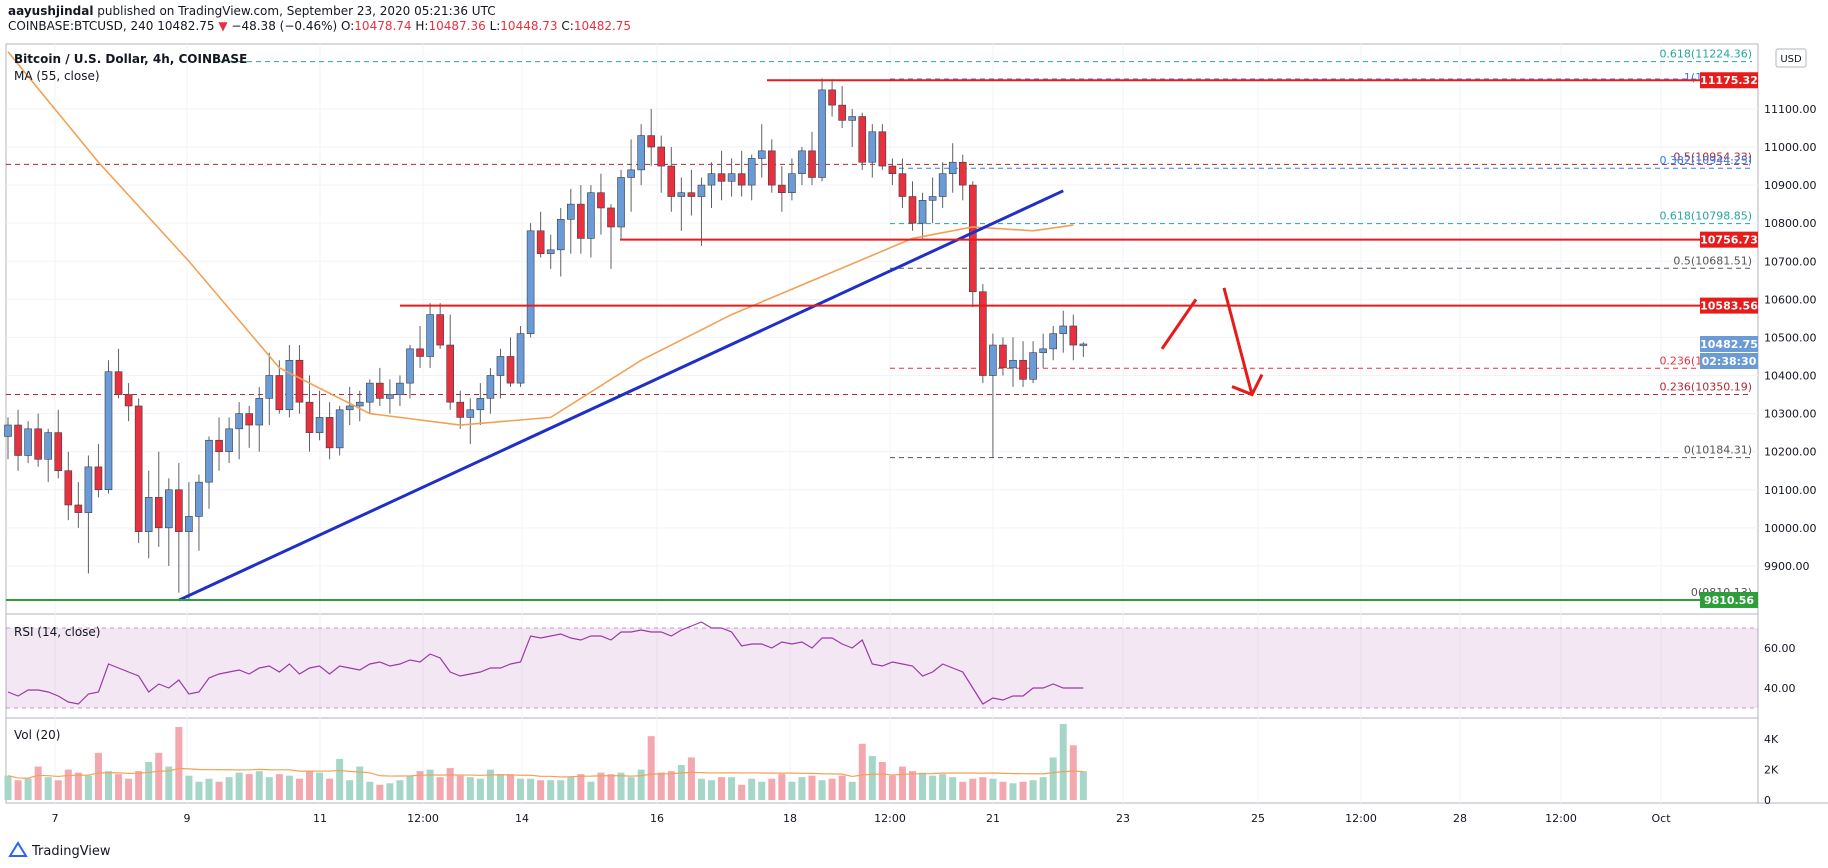  I want to click on tradingview-logo-icon, so click(18, 849).